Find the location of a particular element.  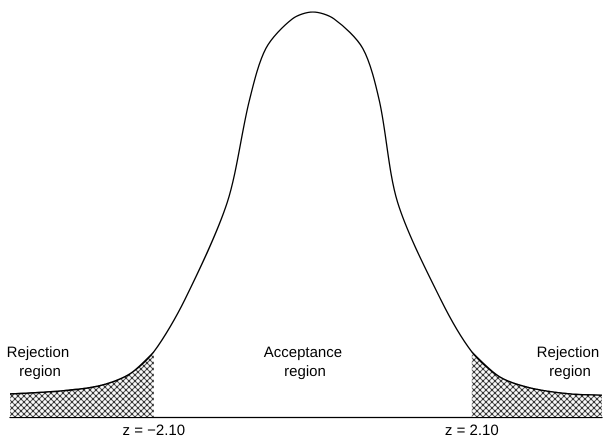

x-tick-label: z = −2.10 is located at coordinates (154, 430).